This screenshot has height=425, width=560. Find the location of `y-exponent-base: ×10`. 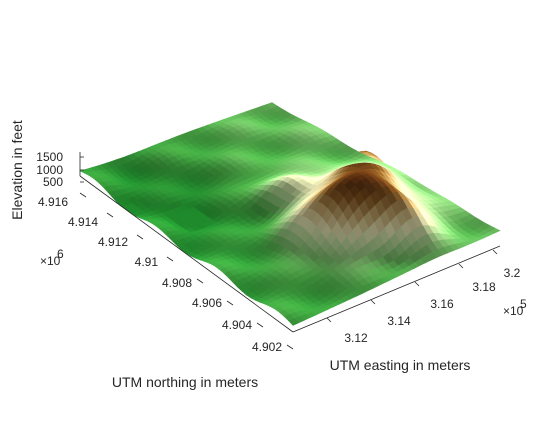

y-exponent-base: ×10 is located at coordinates (50, 261).